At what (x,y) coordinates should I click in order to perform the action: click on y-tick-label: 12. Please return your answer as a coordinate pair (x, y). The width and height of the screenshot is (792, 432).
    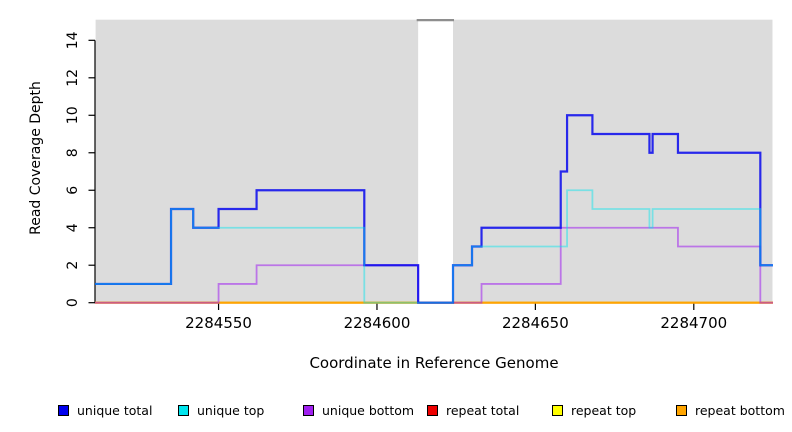
    Looking at the image, I should click on (73, 78).